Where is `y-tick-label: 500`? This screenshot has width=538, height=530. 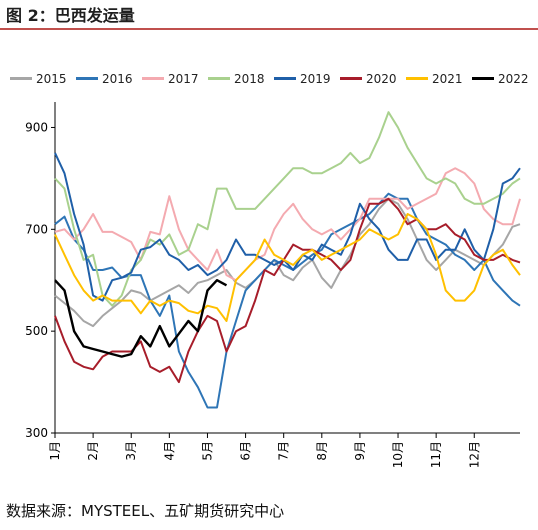
y-tick-label: 500 is located at coordinates (36, 331).